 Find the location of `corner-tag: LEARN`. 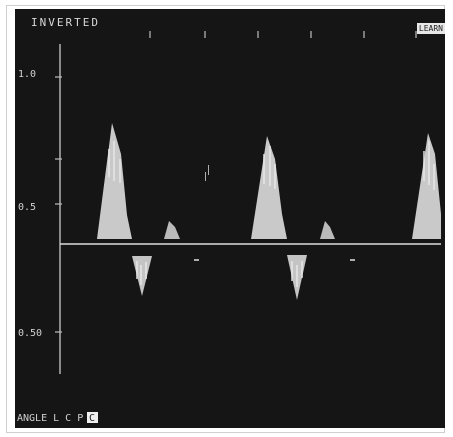

corner-tag: LEARN is located at coordinates (430, 28).